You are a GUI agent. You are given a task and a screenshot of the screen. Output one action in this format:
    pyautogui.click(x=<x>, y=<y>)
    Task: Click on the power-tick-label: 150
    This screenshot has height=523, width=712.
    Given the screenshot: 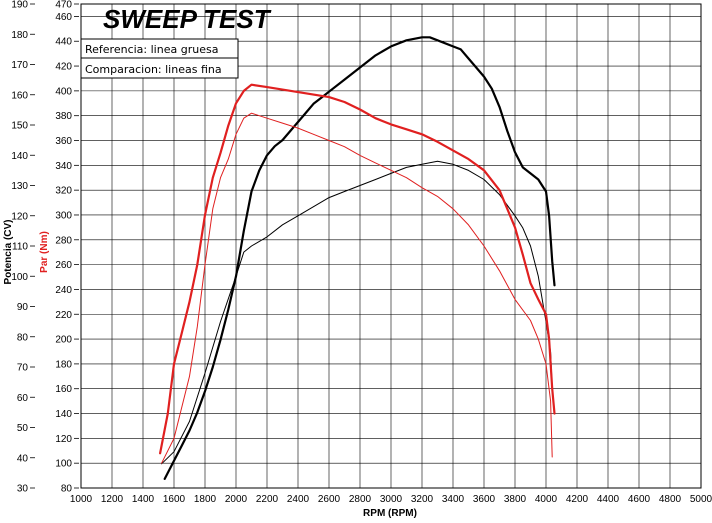 What is the action you would take?
    pyautogui.click(x=19, y=126)
    